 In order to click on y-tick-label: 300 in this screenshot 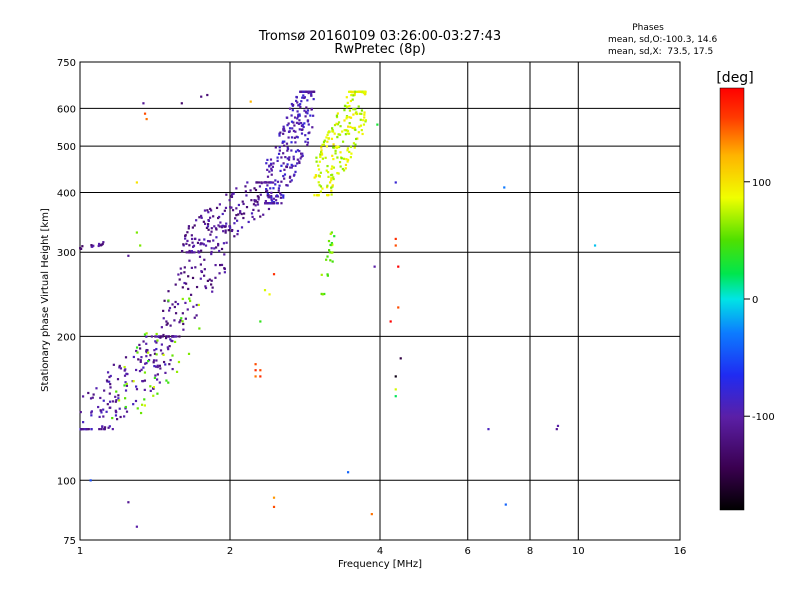, I will do `click(66, 253)`.